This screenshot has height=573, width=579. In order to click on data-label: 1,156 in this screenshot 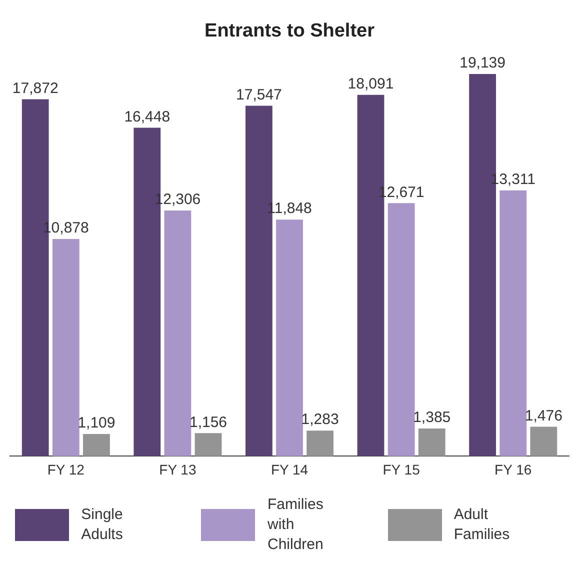, I will do `click(208, 422)`.